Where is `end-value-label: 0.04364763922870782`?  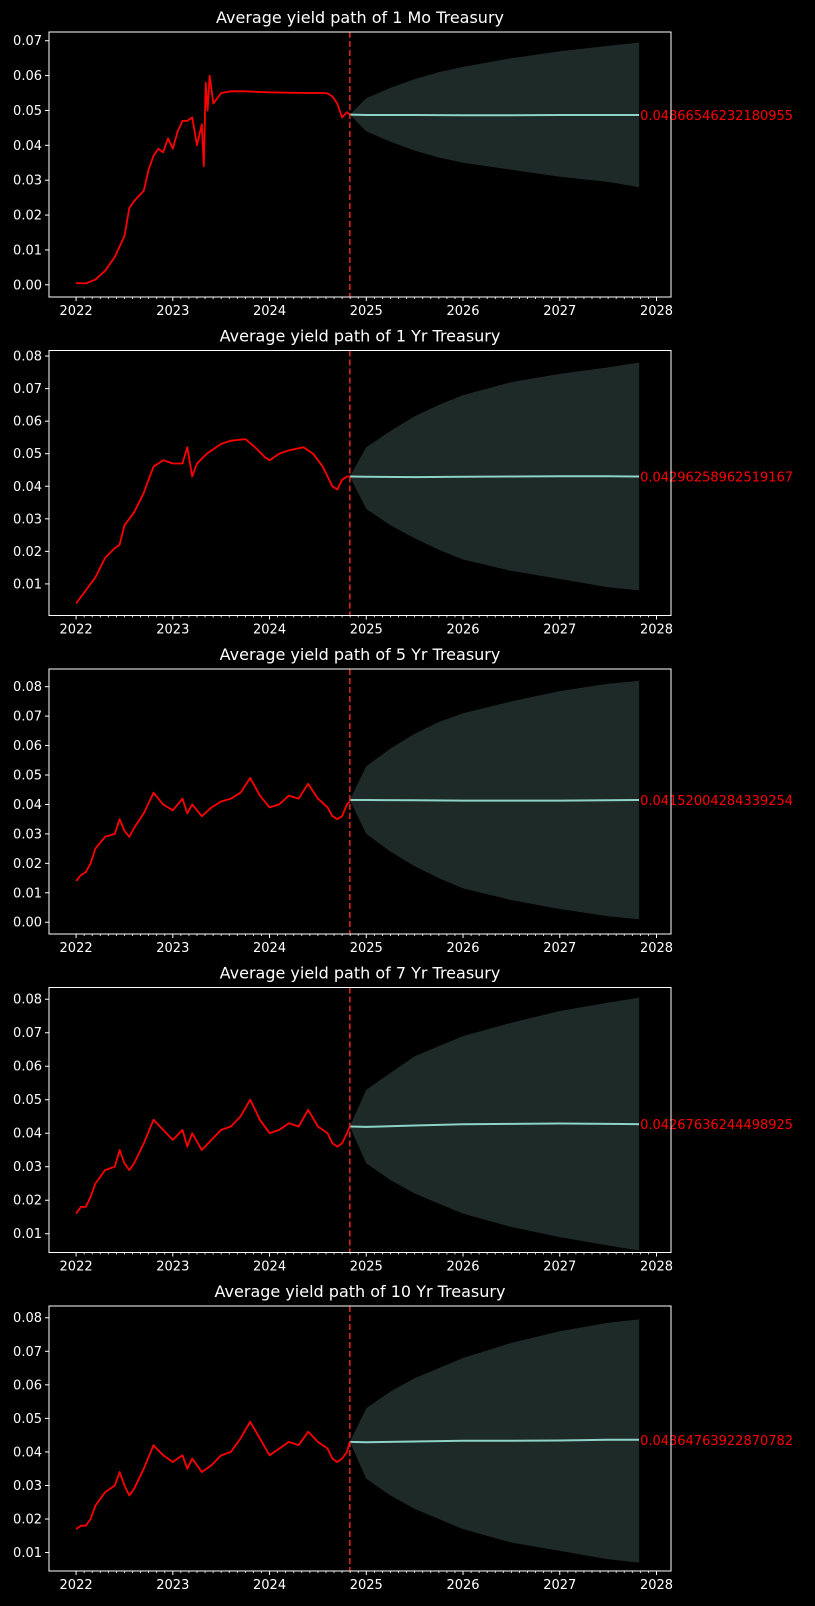 end-value-label: 0.04364763922870782 is located at coordinates (716, 1441).